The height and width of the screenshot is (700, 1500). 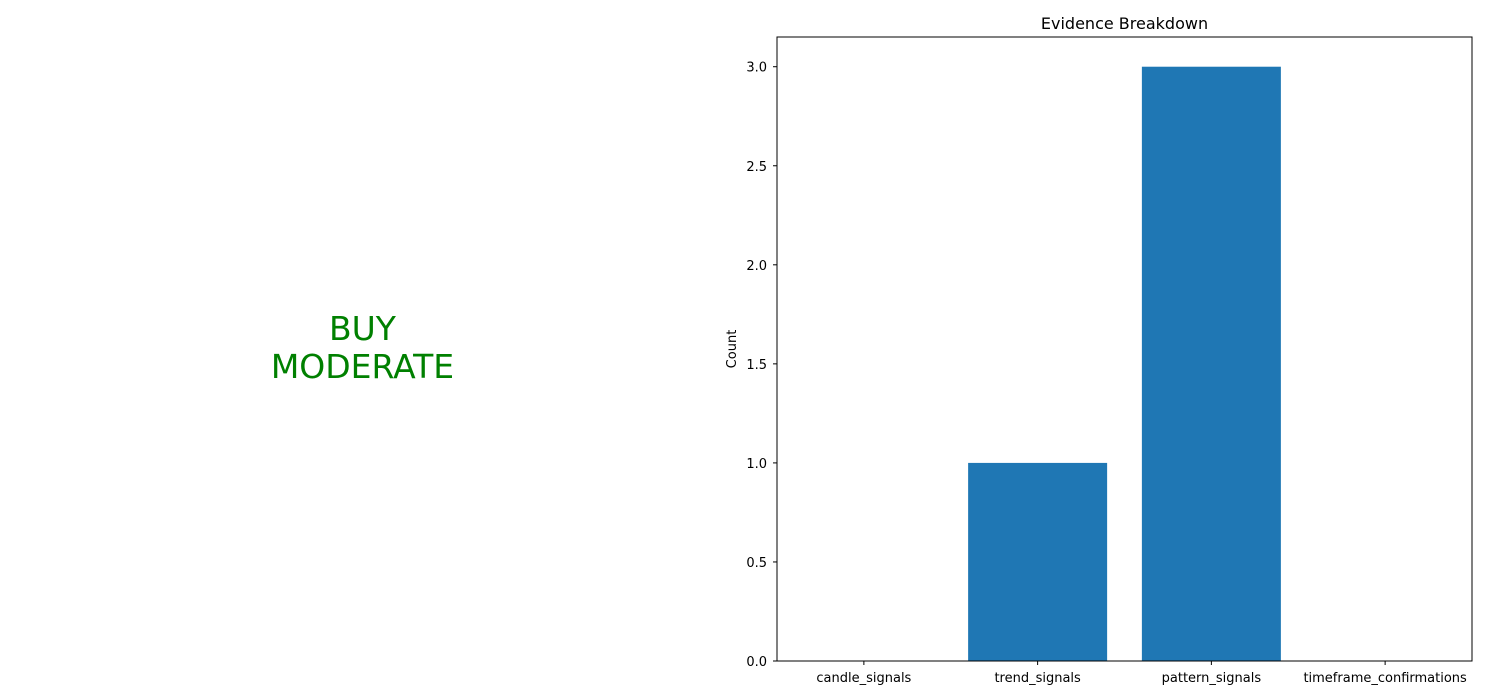 What do you see at coordinates (756, 365) in the screenshot?
I see `y-tick-label: 1.5` at bounding box center [756, 365].